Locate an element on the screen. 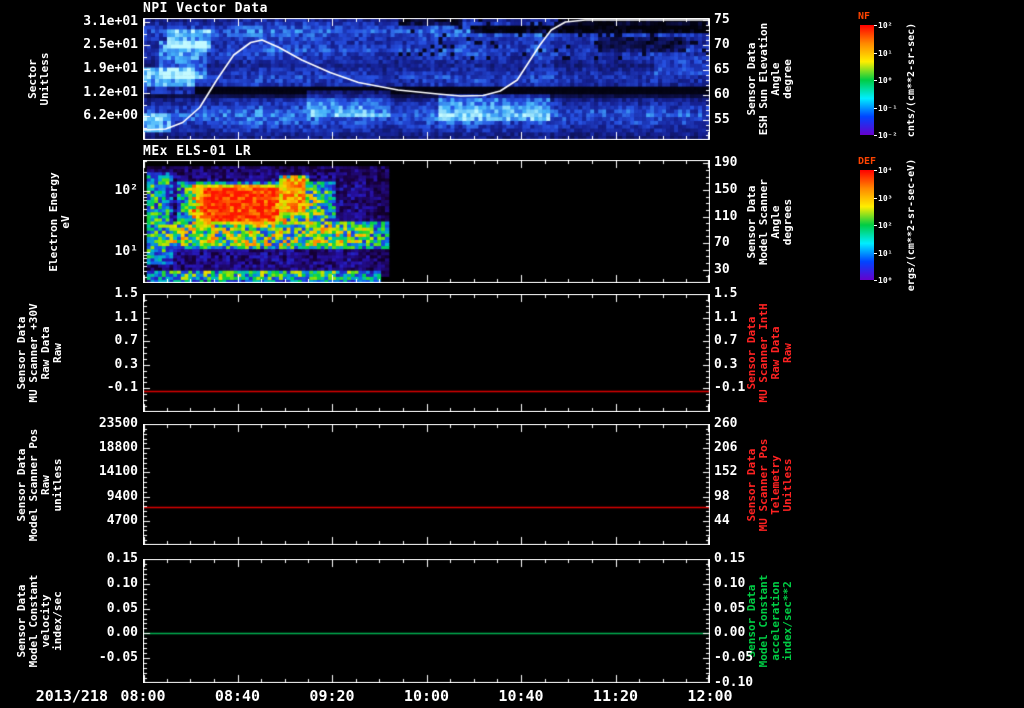 The height and width of the screenshot is (708, 1024). y-tick-label-right: -0.1 is located at coordinates (730, 388).